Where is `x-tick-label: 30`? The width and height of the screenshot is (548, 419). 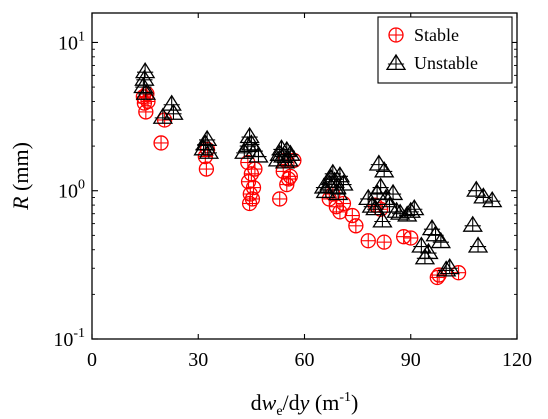 x-tick-label: 30 is located at coordinates (198, 360).